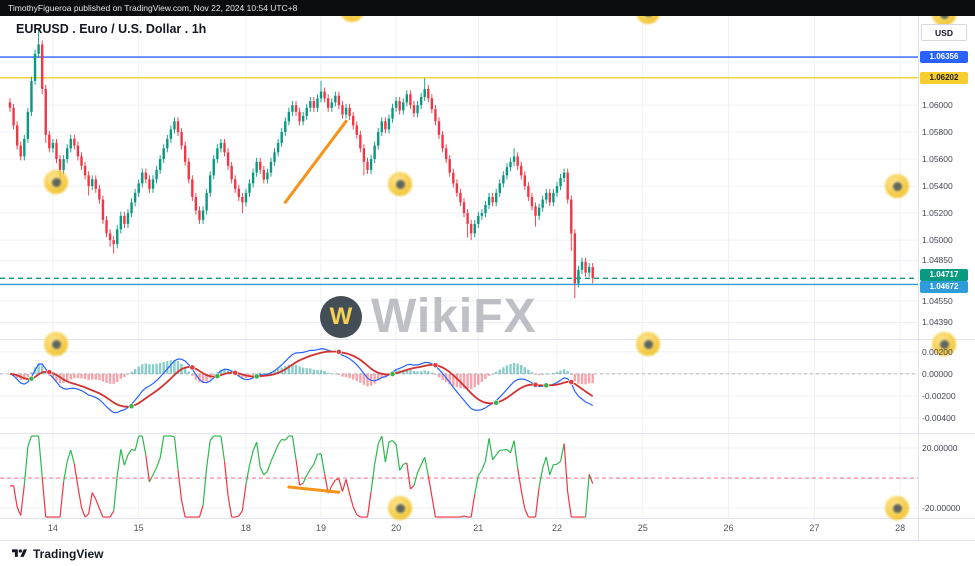 The image size is (975, 566). I want to click on price-axis-label: 1.05000, so click(937, 240).